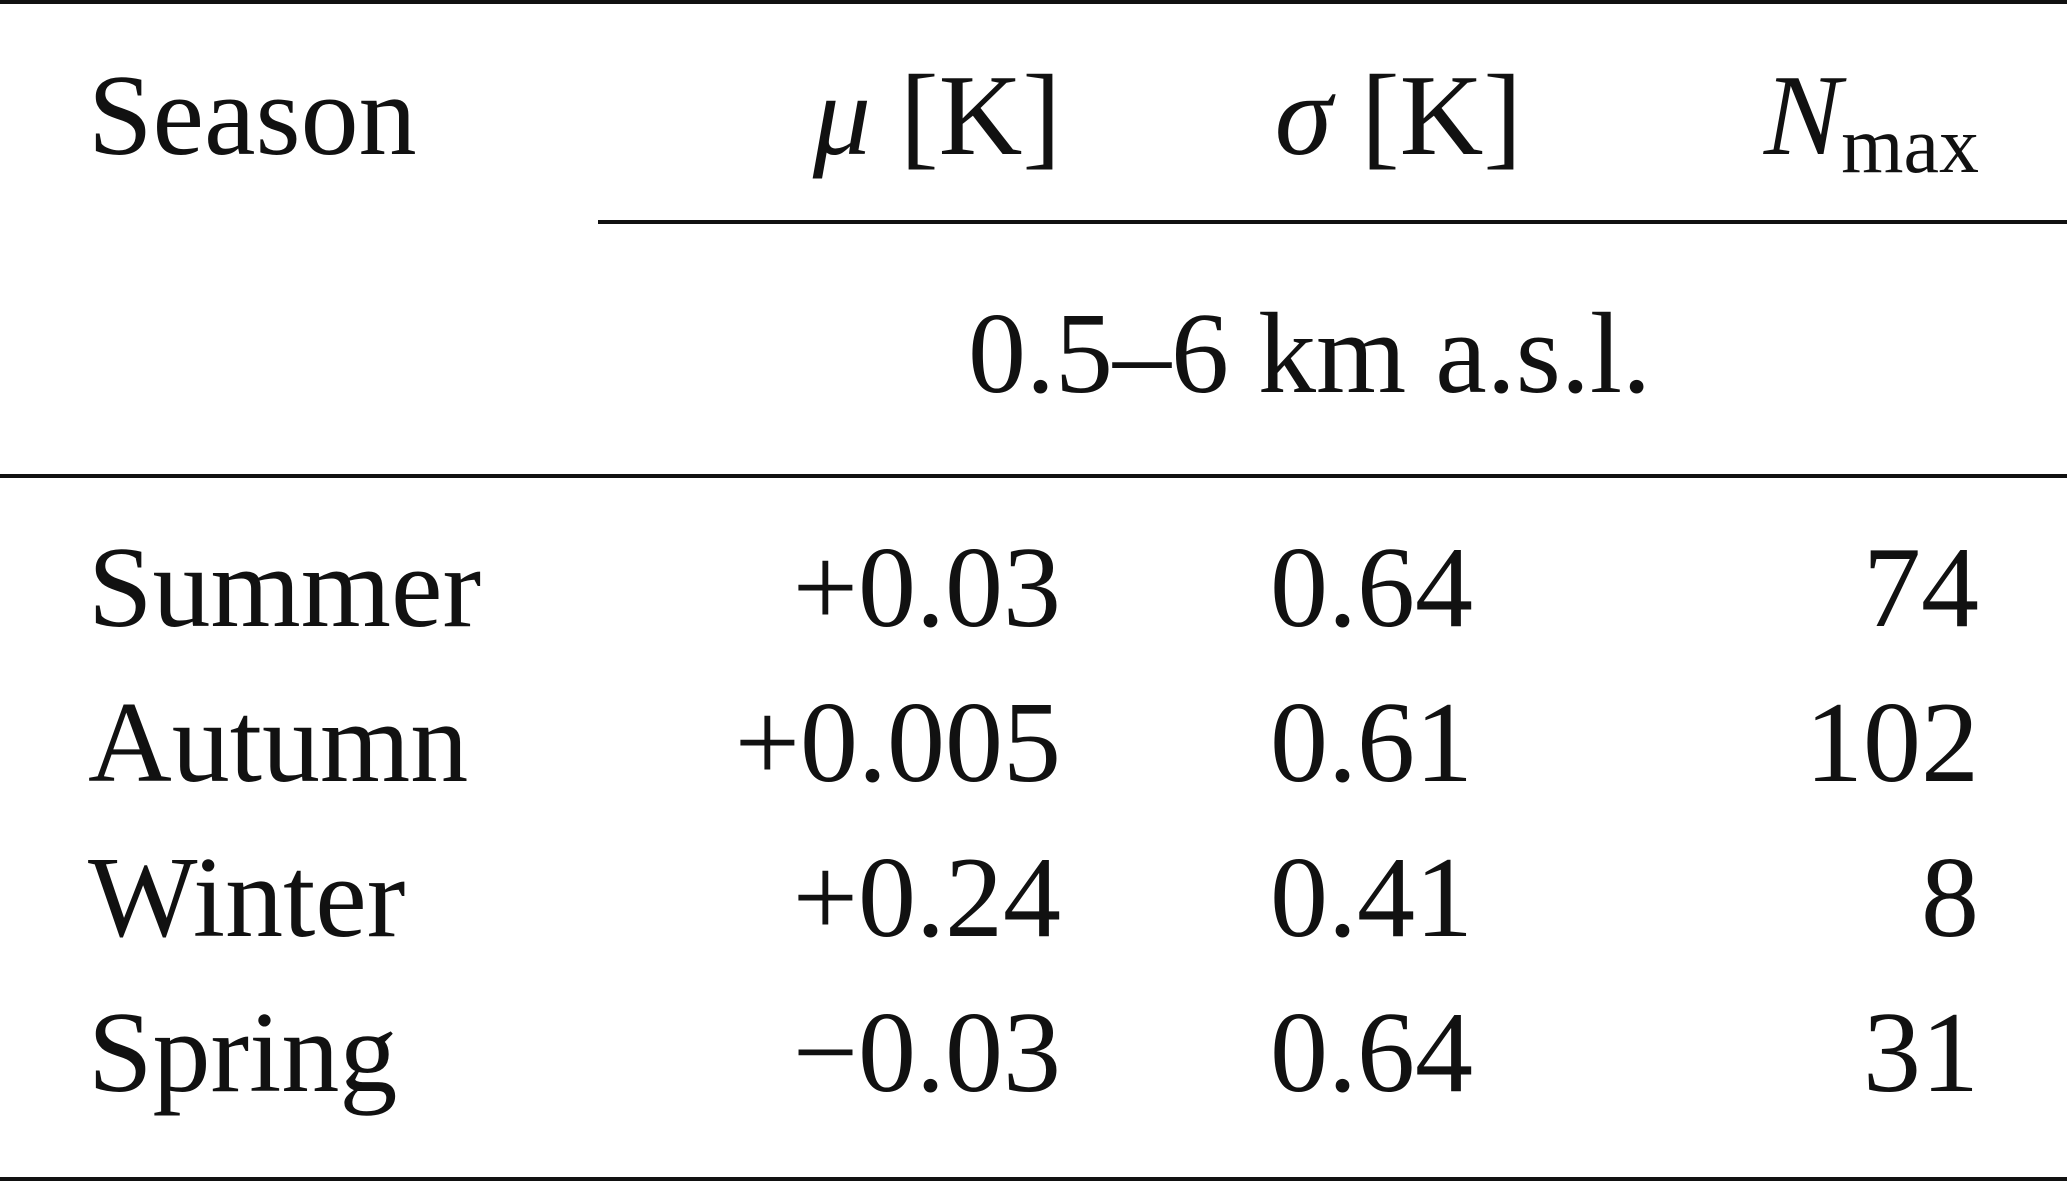 Image resolution: width=2067 pixels, height=1185 pixels. Describe the element at coordinates (243, 1053) in the screenshot. I see `table-row-season: Spring` at that location.